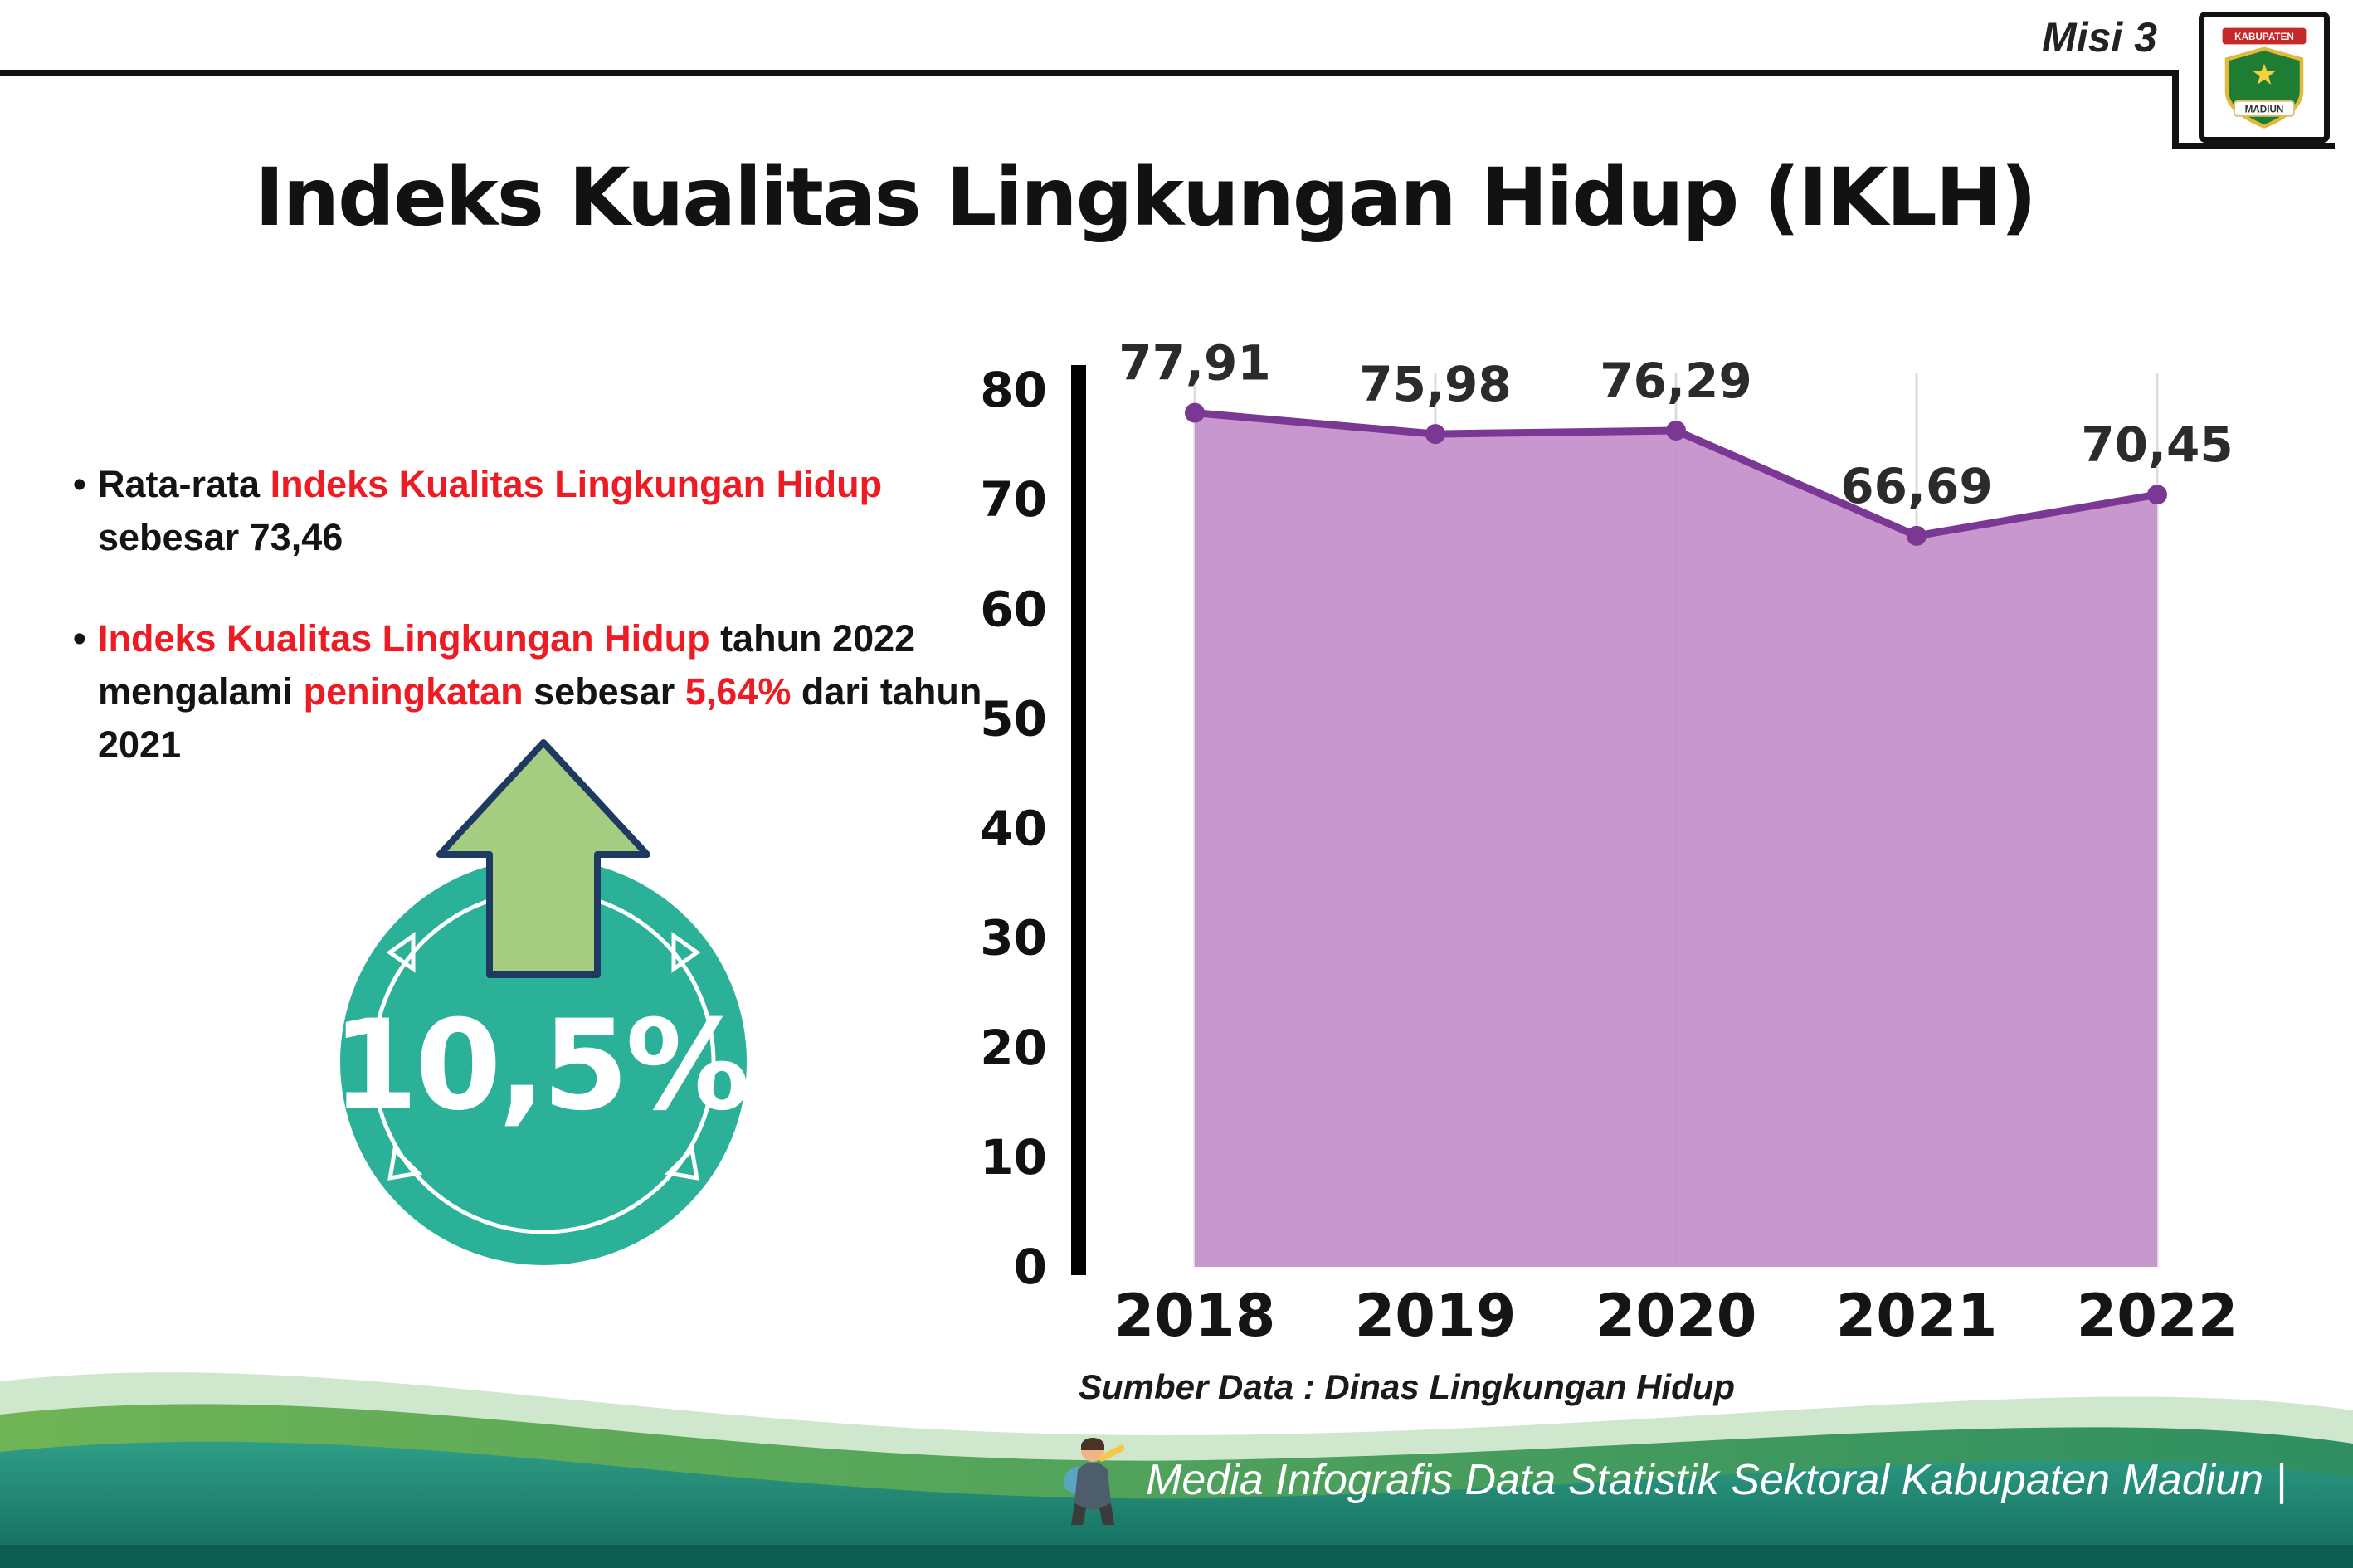 The height and width of the screenshot is (1568, 2353). Describe the element at coordinates (2253, 146) in the screenshot. I see `header-rule-corner-horizontal` at that location.